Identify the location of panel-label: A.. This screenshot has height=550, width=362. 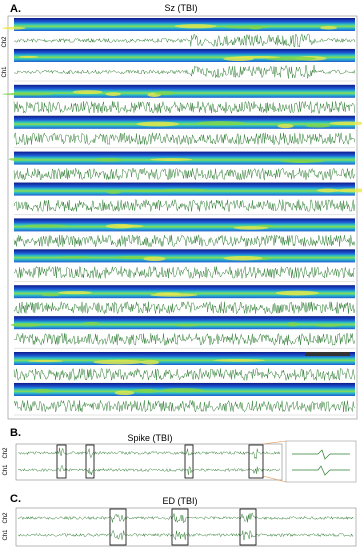
(15, 9).